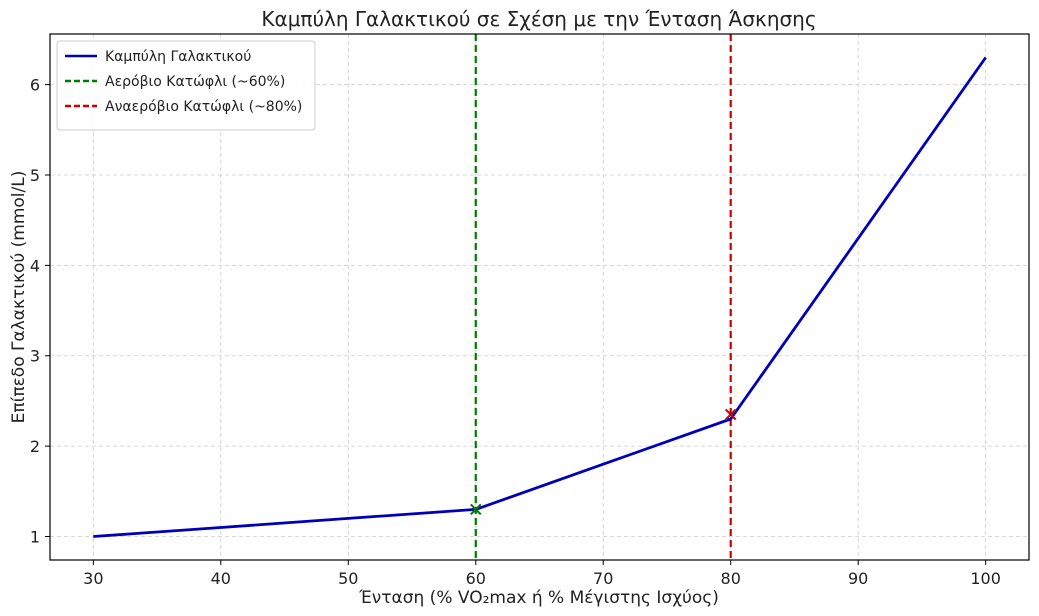  What do you see at coordinates (35, 356) in the screenshot?
I see `y-tick-label: 3` at bounding box center [35, 356].